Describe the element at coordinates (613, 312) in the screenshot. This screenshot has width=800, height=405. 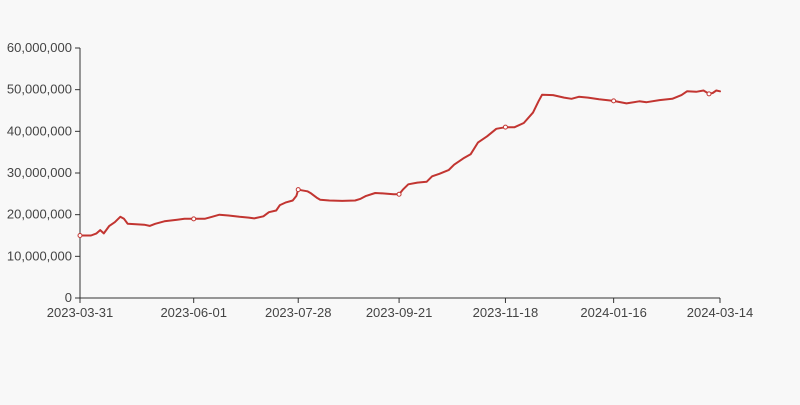
I see `x-tick-label: 2024-01-16` at that location.